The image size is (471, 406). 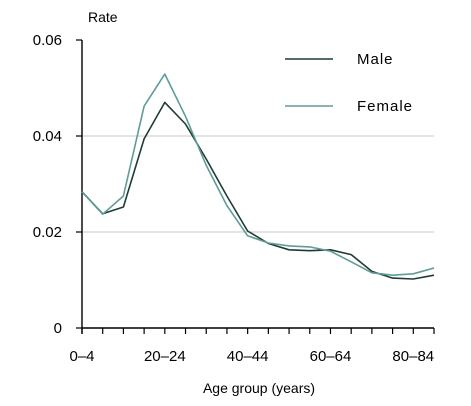 What do you see at coordinates (47, 232) in the screenshot?
I see `y-tick-label: 0.02` at bounding box center [47, 232].